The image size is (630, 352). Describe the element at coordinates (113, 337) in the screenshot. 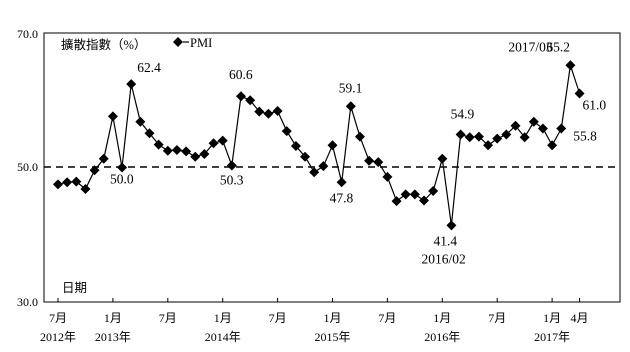

I see `x-tick-year: 2013年` at that location.